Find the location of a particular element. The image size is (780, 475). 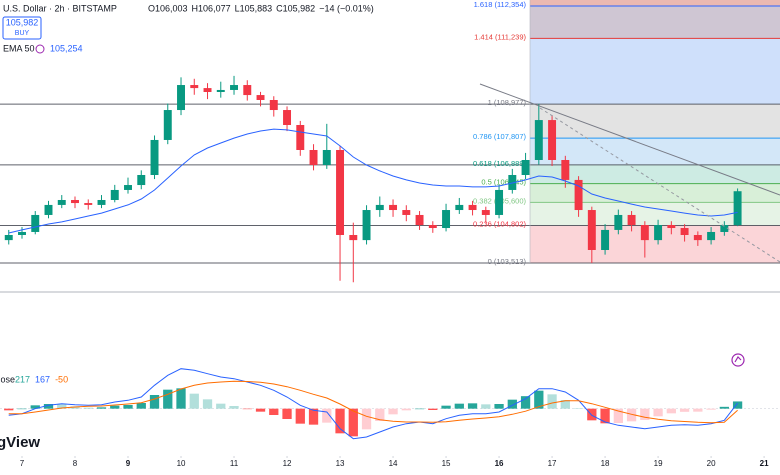

x-tick-label: 21 is located at coordinates (764, 463).